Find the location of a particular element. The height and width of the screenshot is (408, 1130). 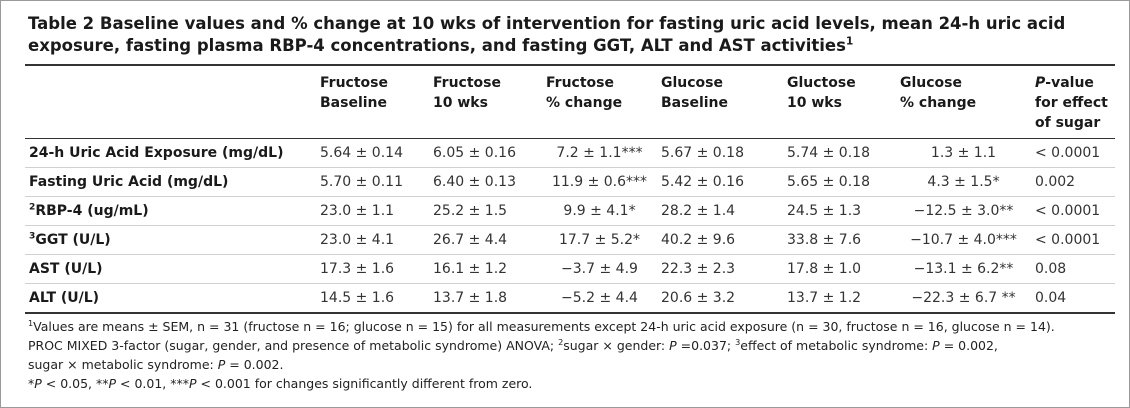

data-cell: 13.7 ± 1.2 is located at coordinates (839, 299).